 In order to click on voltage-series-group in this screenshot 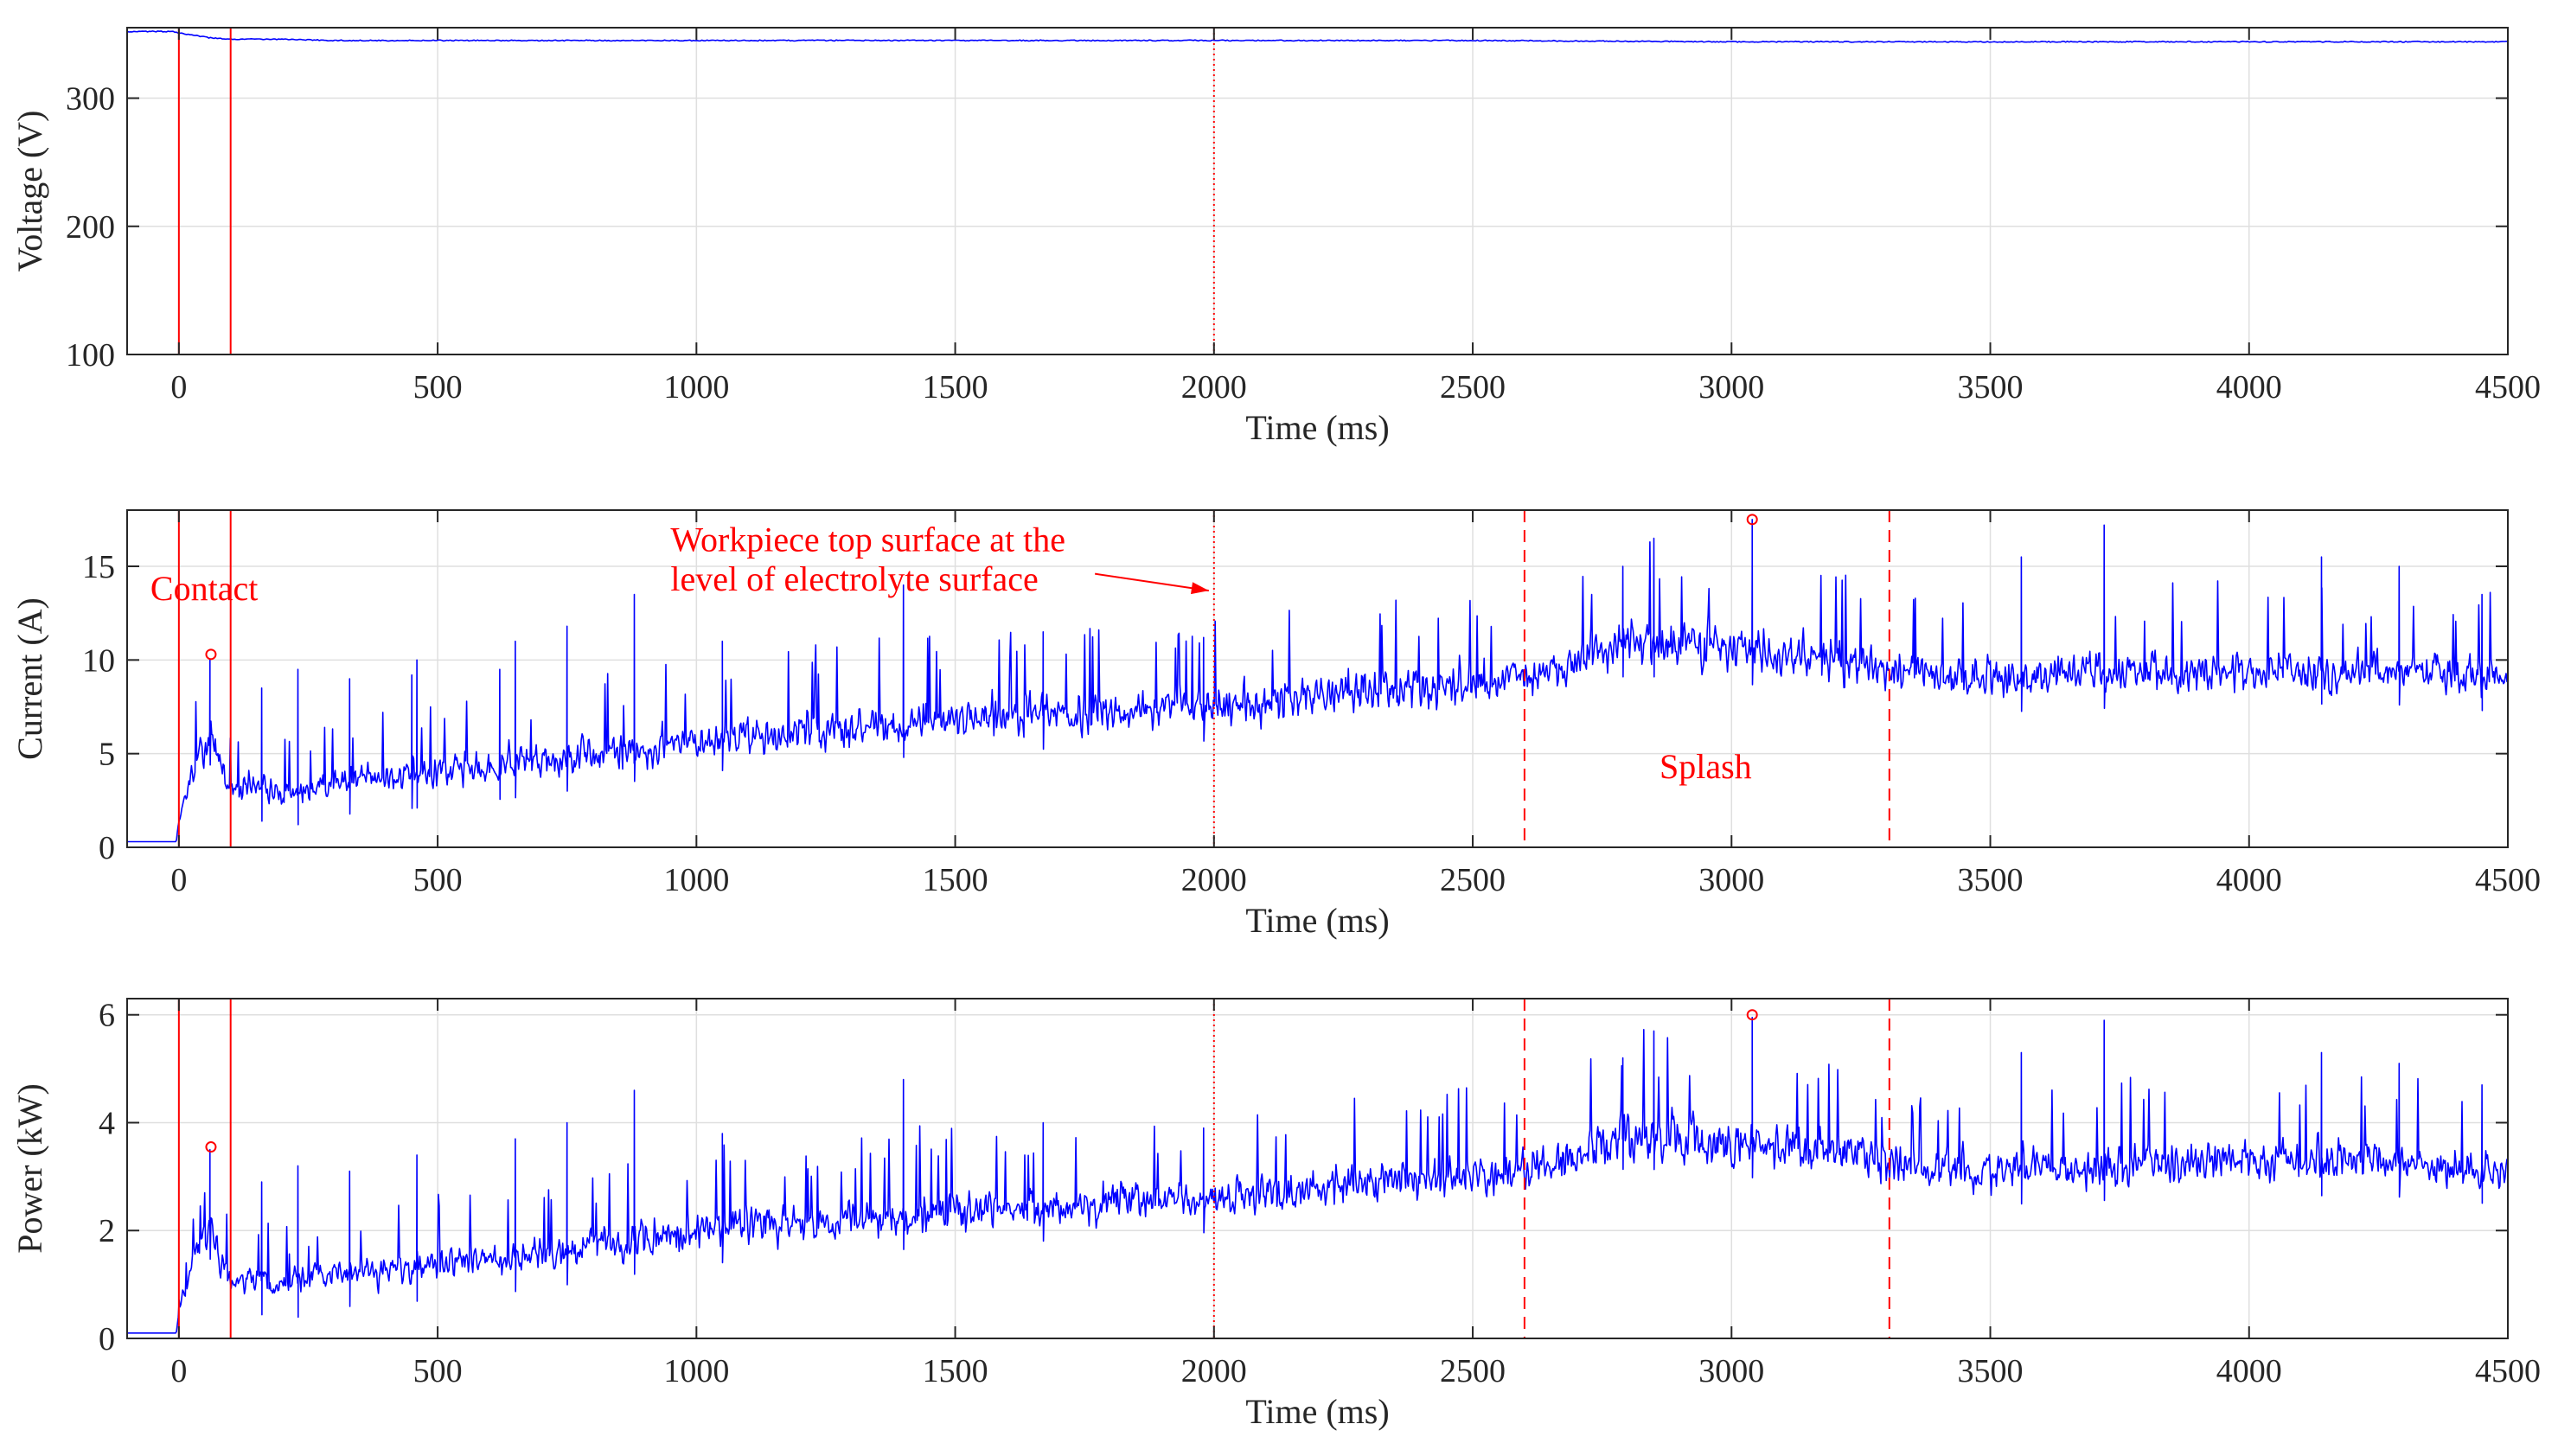, I will do `click(1317, 36)`.